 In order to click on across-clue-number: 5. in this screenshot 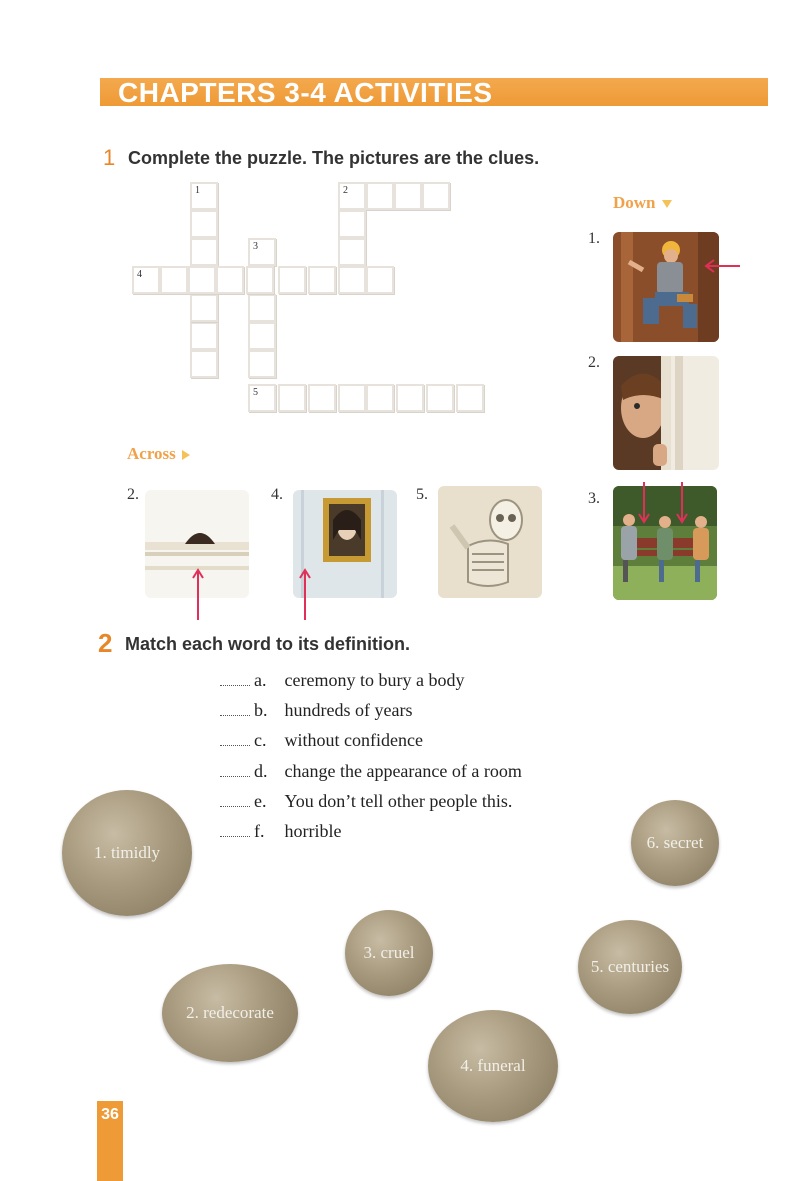, I will do `click(422, 494)`.